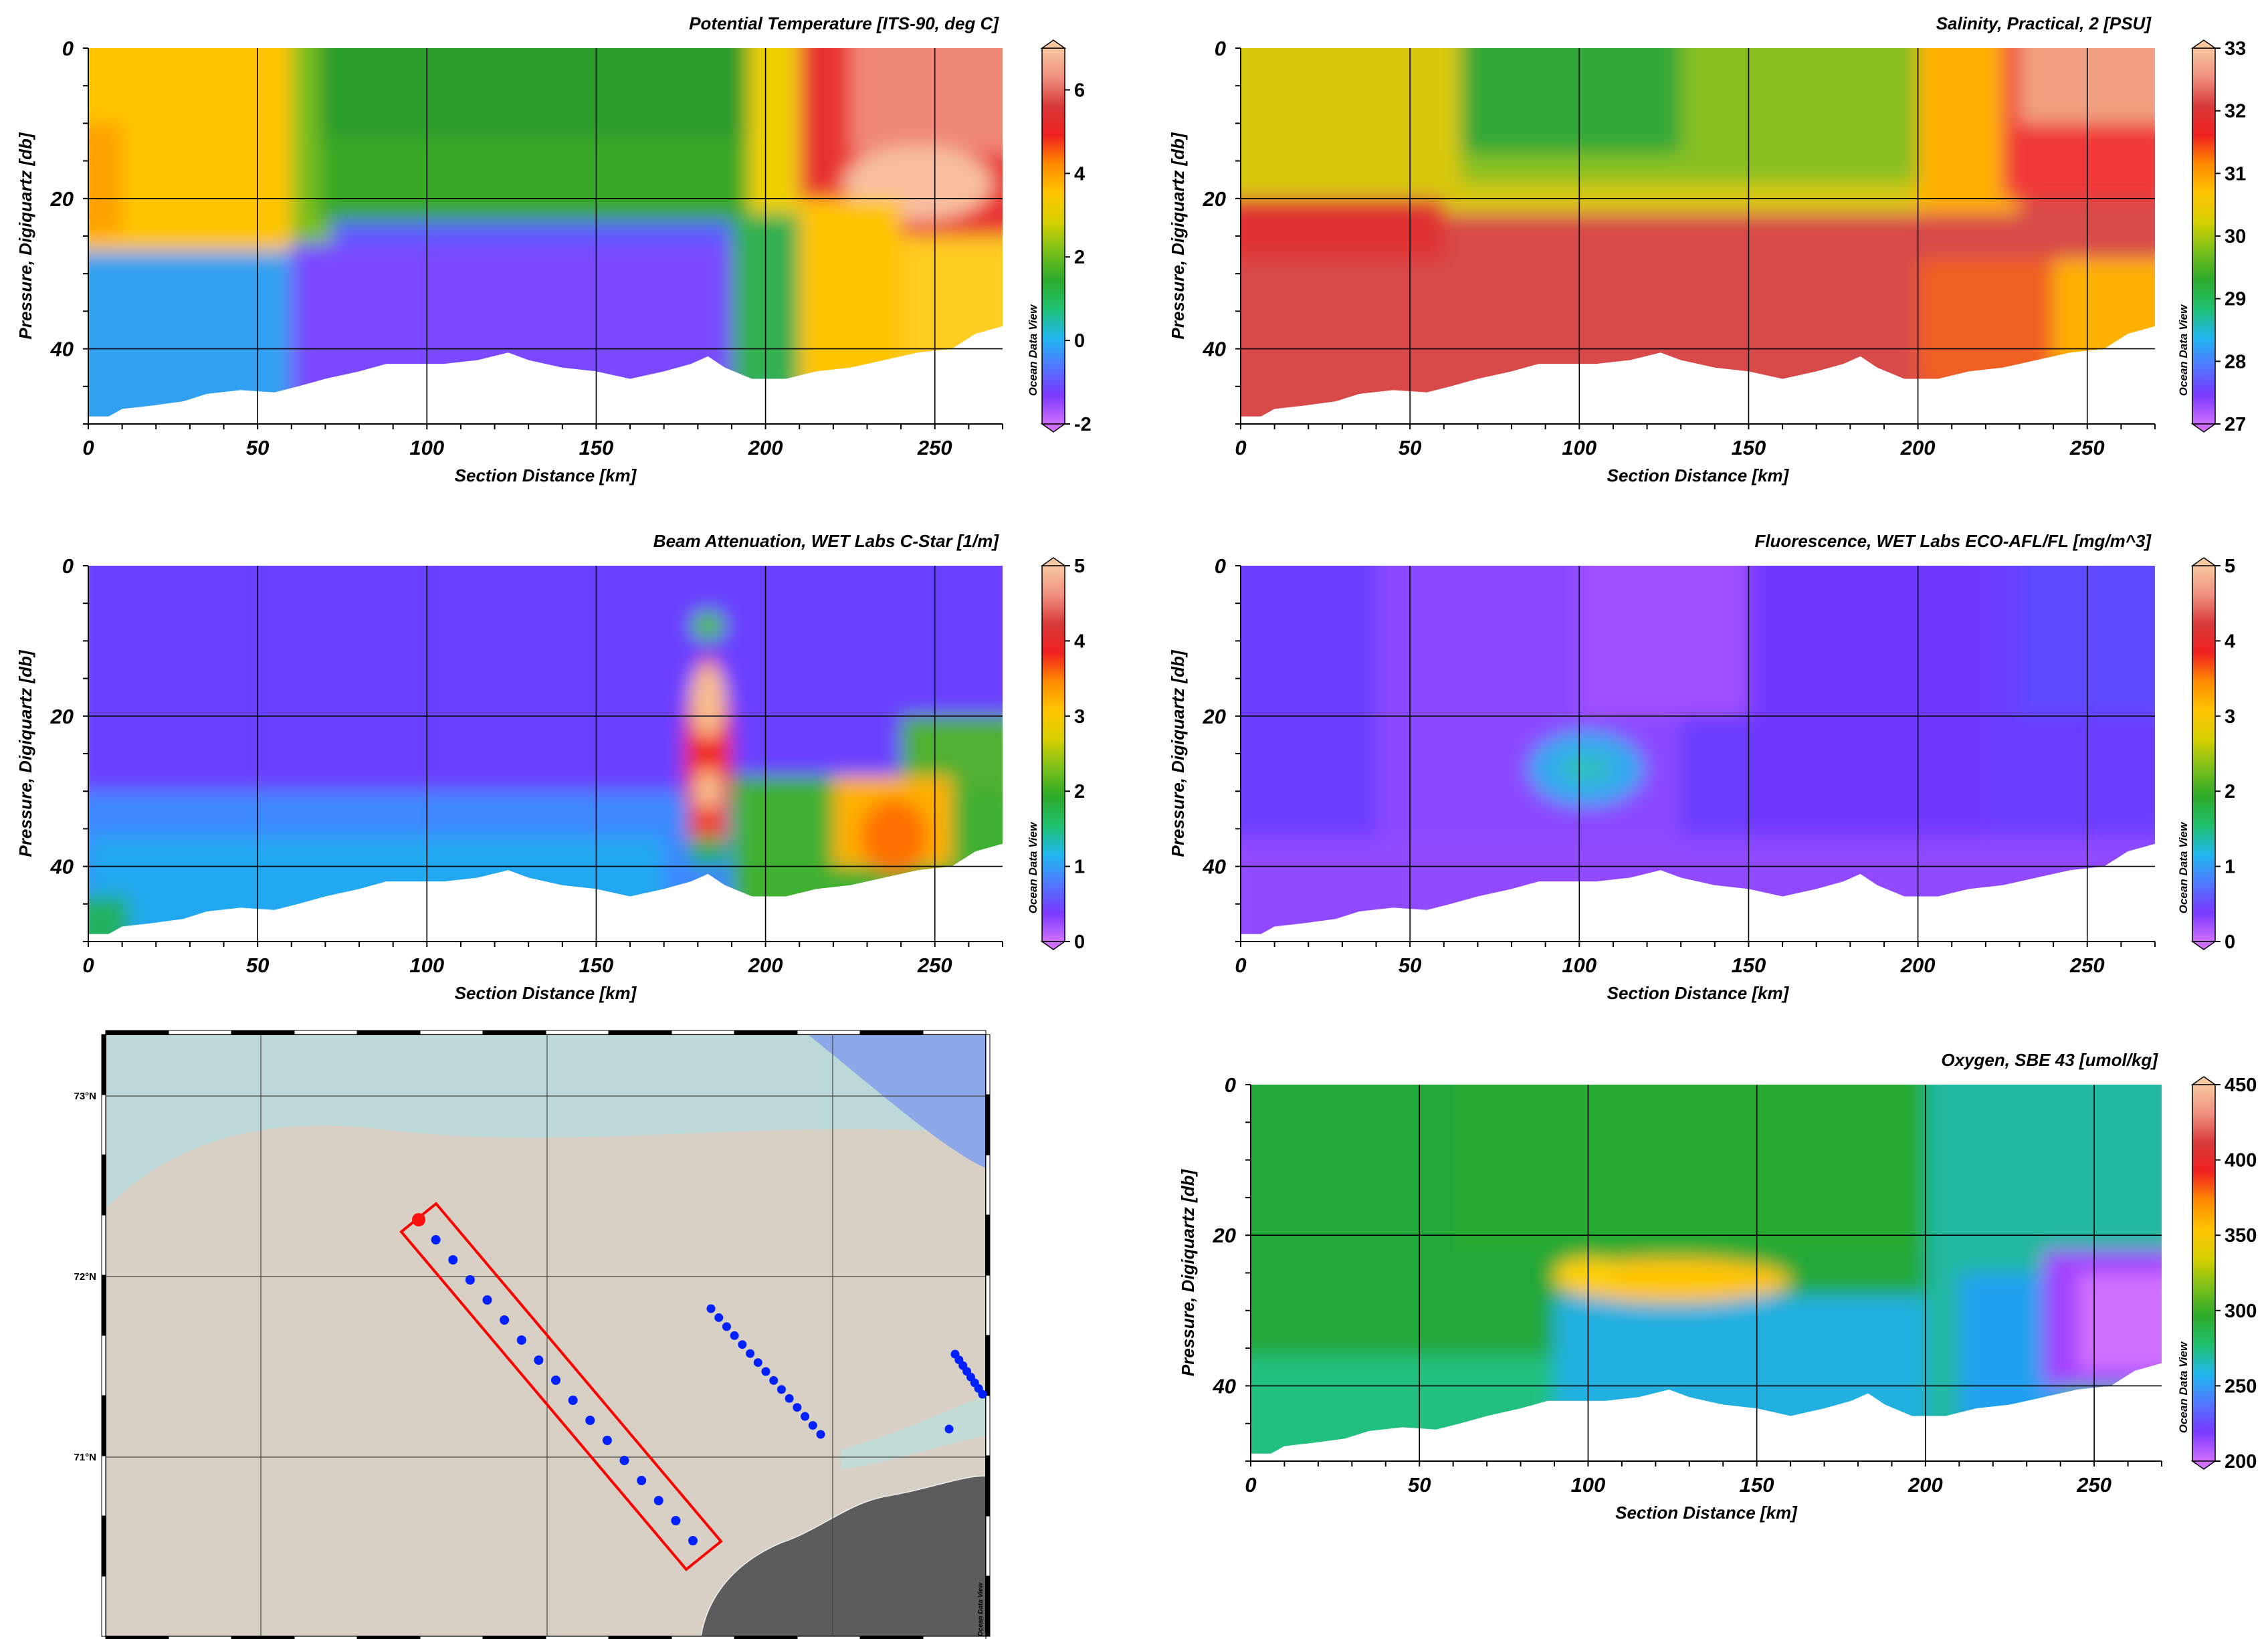 Image resolution: width=2268 pixels, height=1639 pixels. Describe the element at coordinates (843, 1555) in the screenshot. I see `map-coastline` at that location.